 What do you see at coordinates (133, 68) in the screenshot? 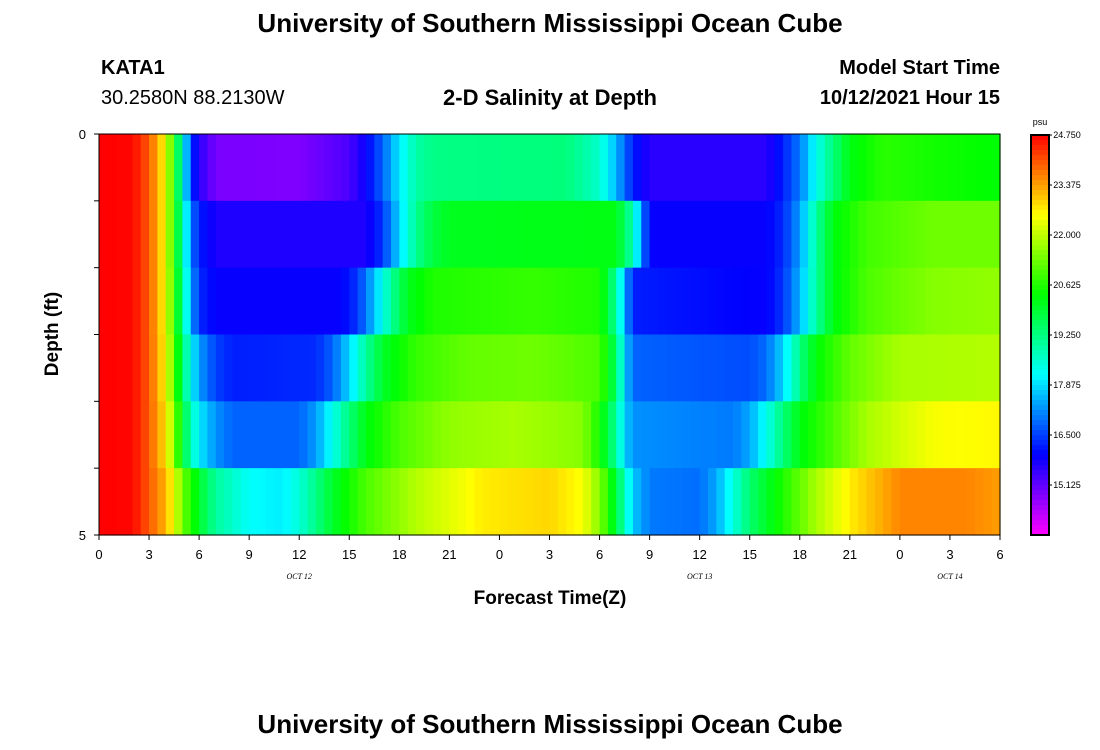
I see `station-id: KATA1` at bounding box center [133, 68].